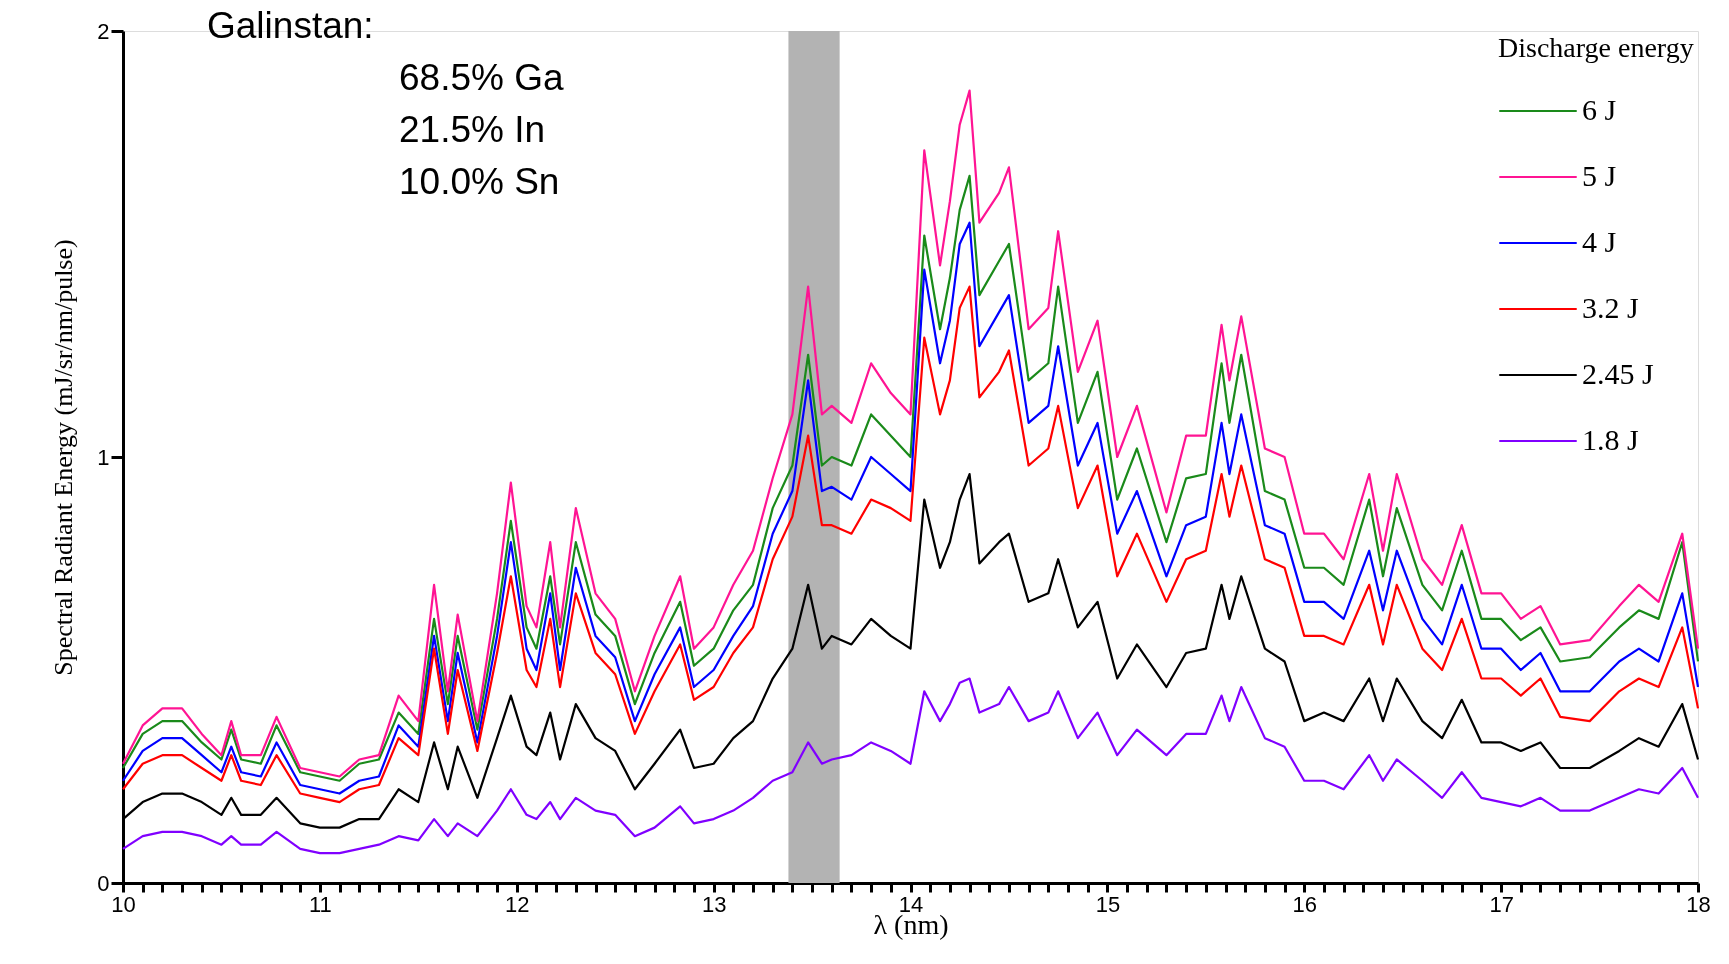  What do you see at coordinates (479, 181) in the screenshot?
I see `annotation: 10.0% Sn` at bounding box center [479, 181].